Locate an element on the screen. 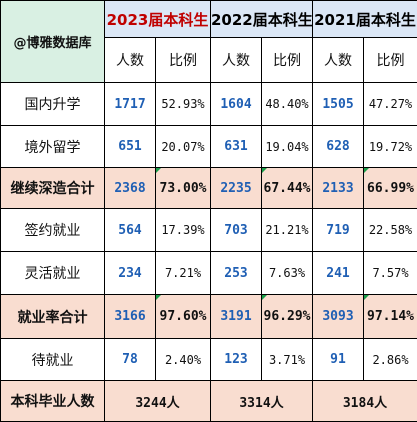 Image resolution: width=417 pixels, height=422 pixels. count-cell: 1604 is located at coordinates (236, 104).